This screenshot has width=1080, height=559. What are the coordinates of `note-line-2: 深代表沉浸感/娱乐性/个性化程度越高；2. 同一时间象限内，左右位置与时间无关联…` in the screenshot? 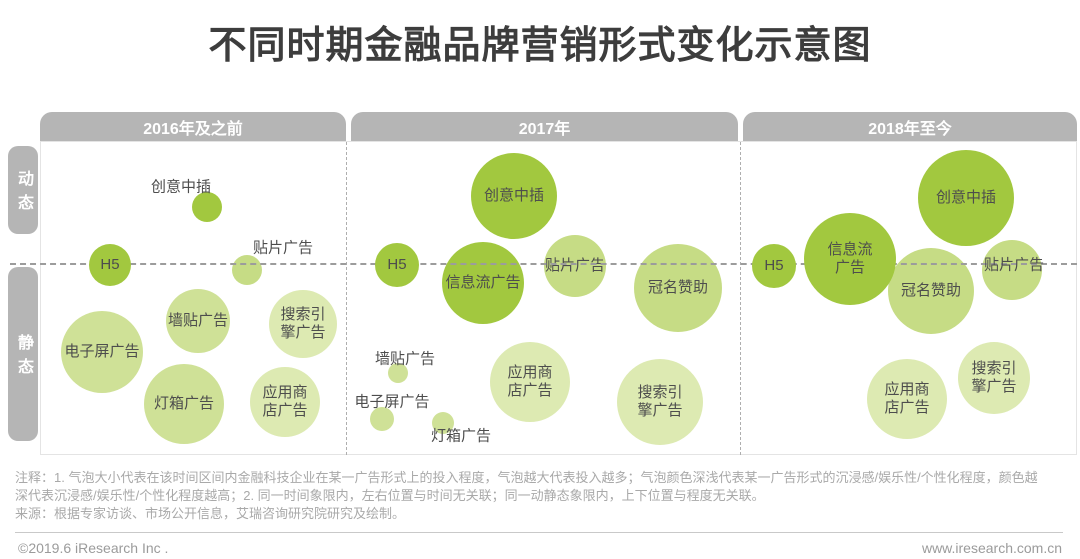 It's located at (390, 495).